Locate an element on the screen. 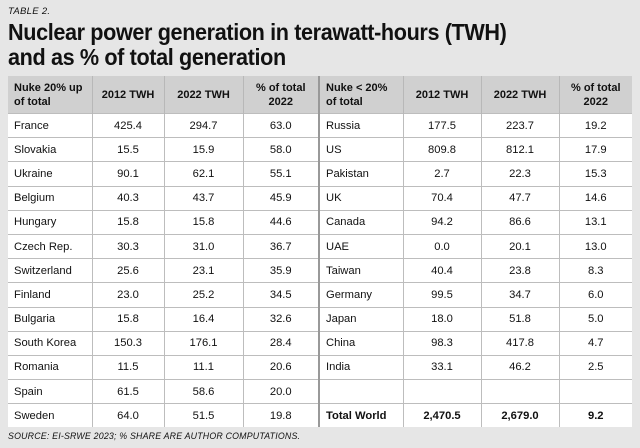  header-right-country: Nuke < 20% of total is located at coordinates (360, 95).